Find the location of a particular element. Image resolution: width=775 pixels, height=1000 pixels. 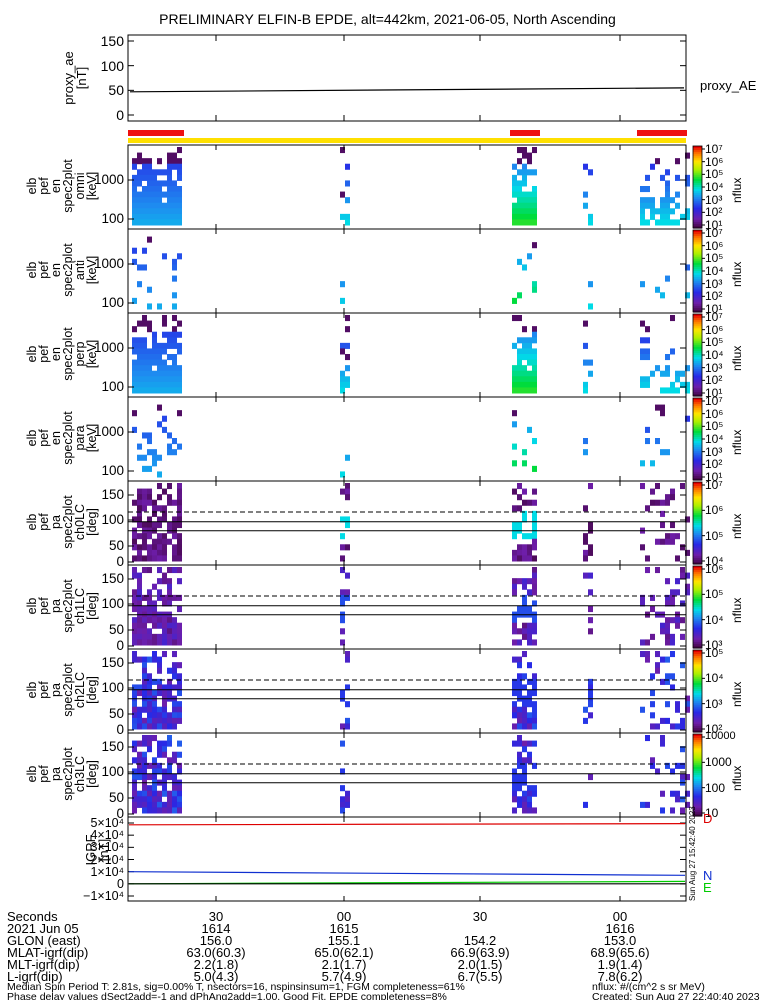

footer-value: 7.8(6.2) is located at coordinates (620, 976).